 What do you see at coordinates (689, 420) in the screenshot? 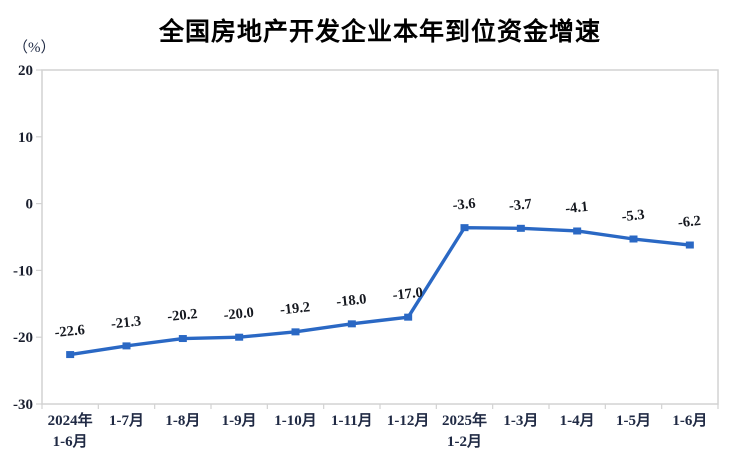
I see `x-axis-label: 1-6月` at bounding box center [689, 420].